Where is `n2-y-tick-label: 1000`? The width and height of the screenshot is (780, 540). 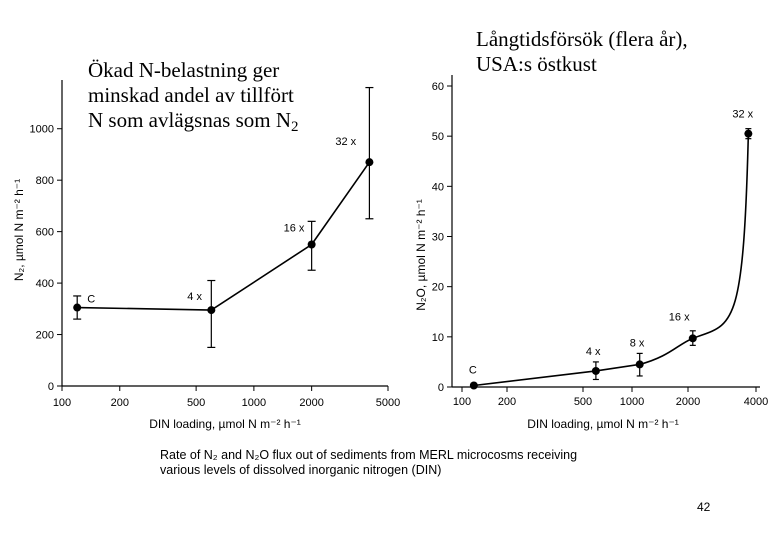
n2-y-tick-label: 1000 is located at coordinates (42, 130).